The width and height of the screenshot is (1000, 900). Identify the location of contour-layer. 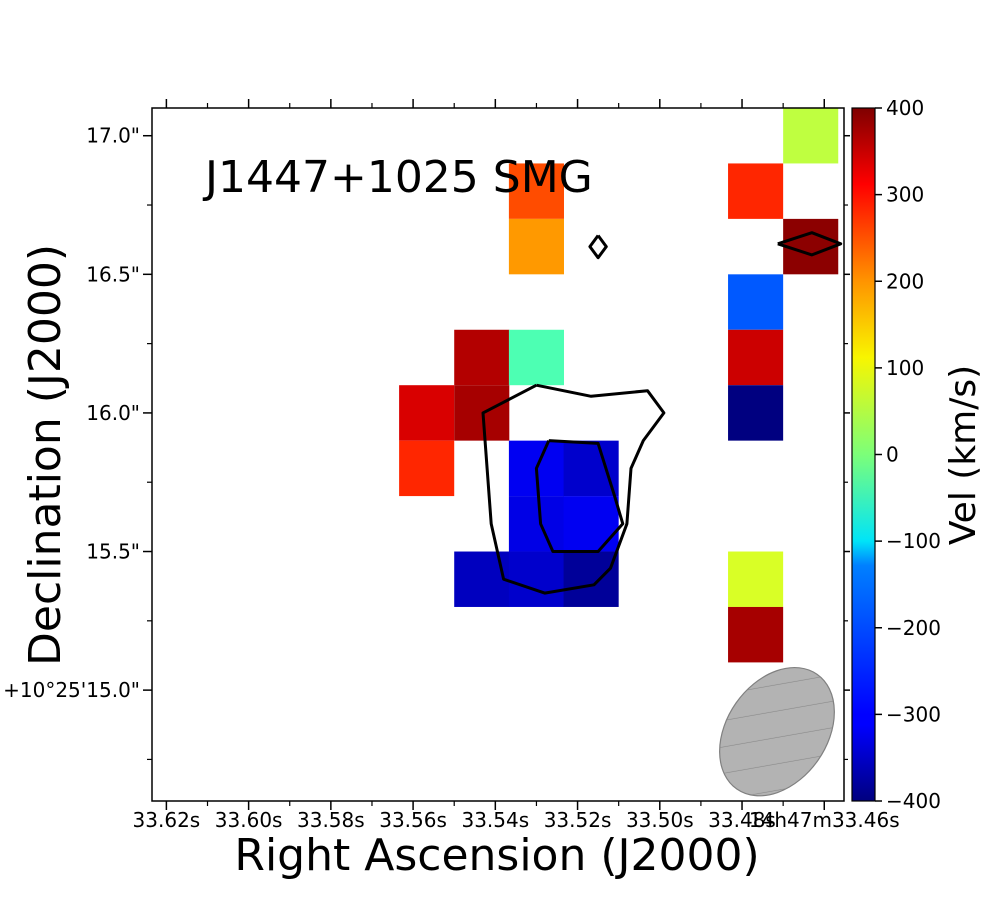
(662, 413).